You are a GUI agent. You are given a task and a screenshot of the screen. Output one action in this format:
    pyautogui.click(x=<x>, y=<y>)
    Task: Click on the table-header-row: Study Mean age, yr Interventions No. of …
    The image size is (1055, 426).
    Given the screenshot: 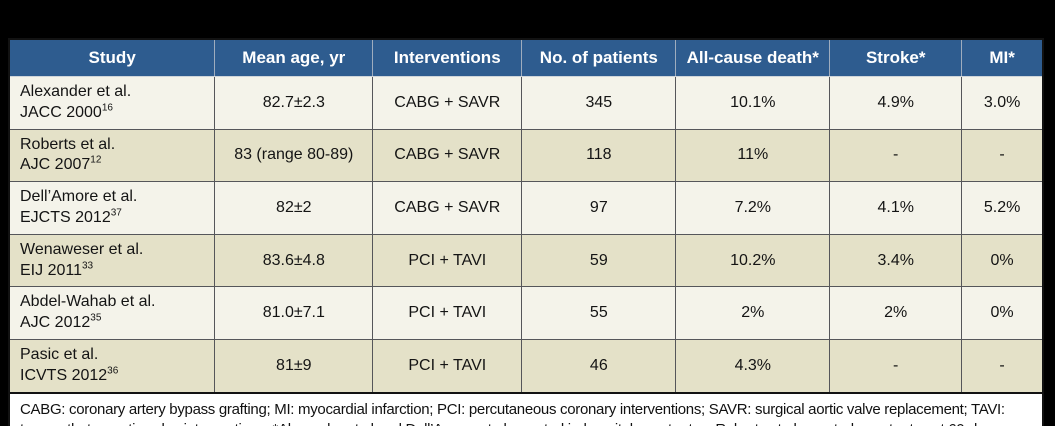 What is the action you would take?
    pyautogui.click(x=526, y=58)
    